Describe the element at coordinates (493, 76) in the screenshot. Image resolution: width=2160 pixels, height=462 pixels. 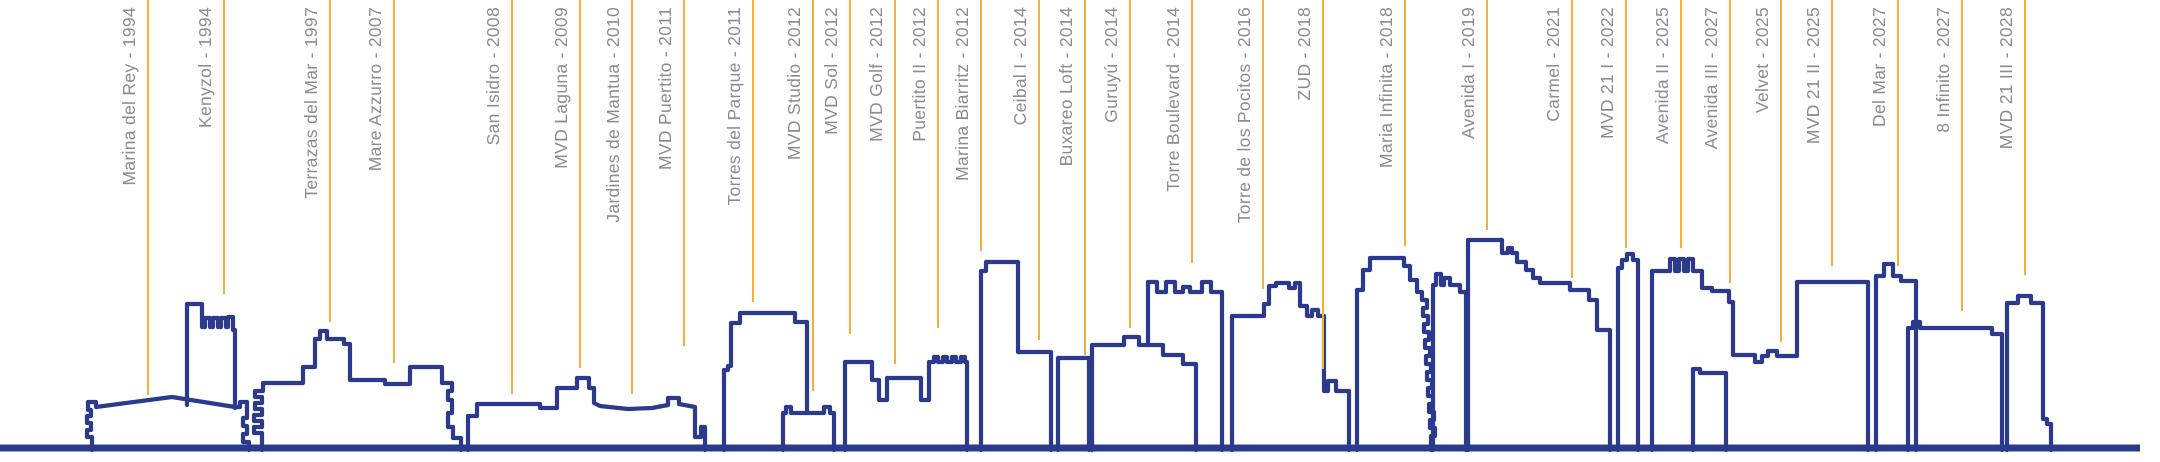
I see `project-label: San Isidro - 2008` at that location.